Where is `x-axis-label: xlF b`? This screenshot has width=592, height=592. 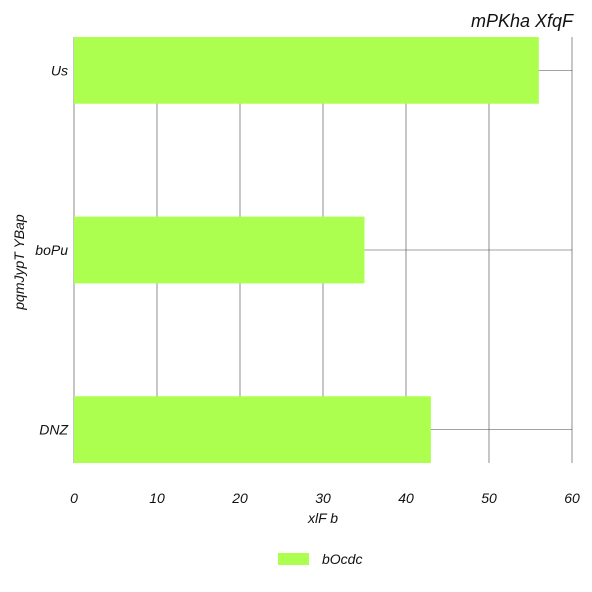 x-axis-label: xlF b is located at coordinates (322, 518).